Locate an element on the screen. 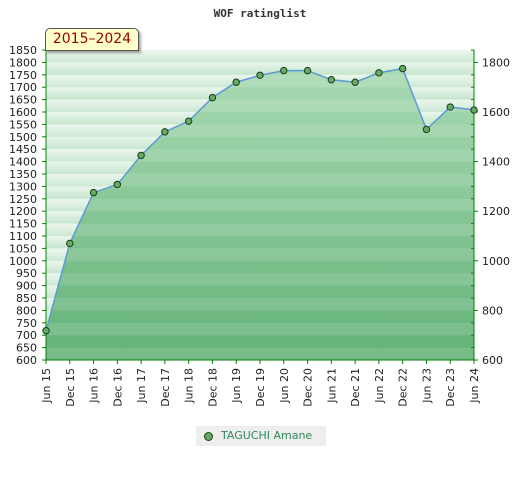 This screenshot has width=520, height=484. x-tick-label: Dec 23 is located at coordinates (450, 387).